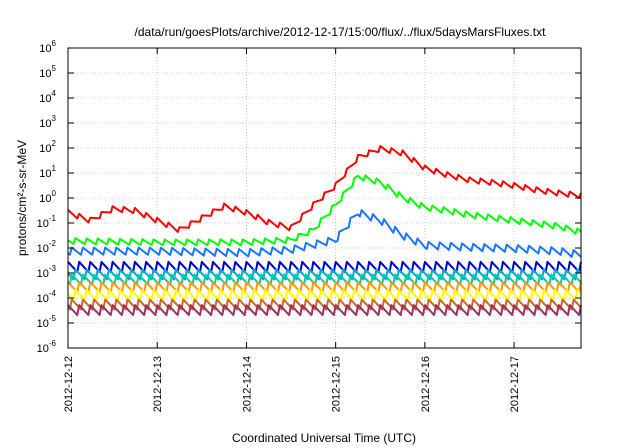 The image size is (640, 448). Describe the element at coordinates (47, 197) in the screenshot. I see `y-tick-label: 10⁰` at that location.